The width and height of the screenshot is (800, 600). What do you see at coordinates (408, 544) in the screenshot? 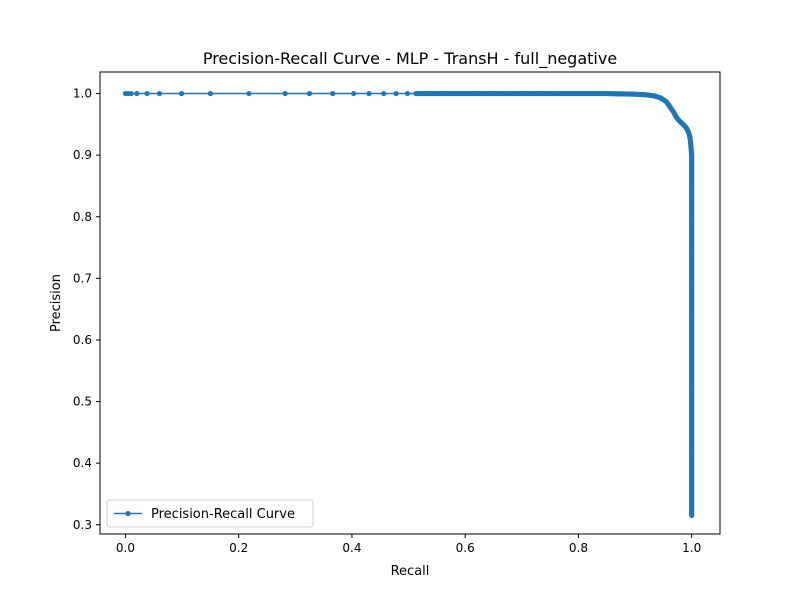
I see `x-axis: 0.0 0.2 0.4 0.6 0.8 1.0` at bounding box center [408, 544].